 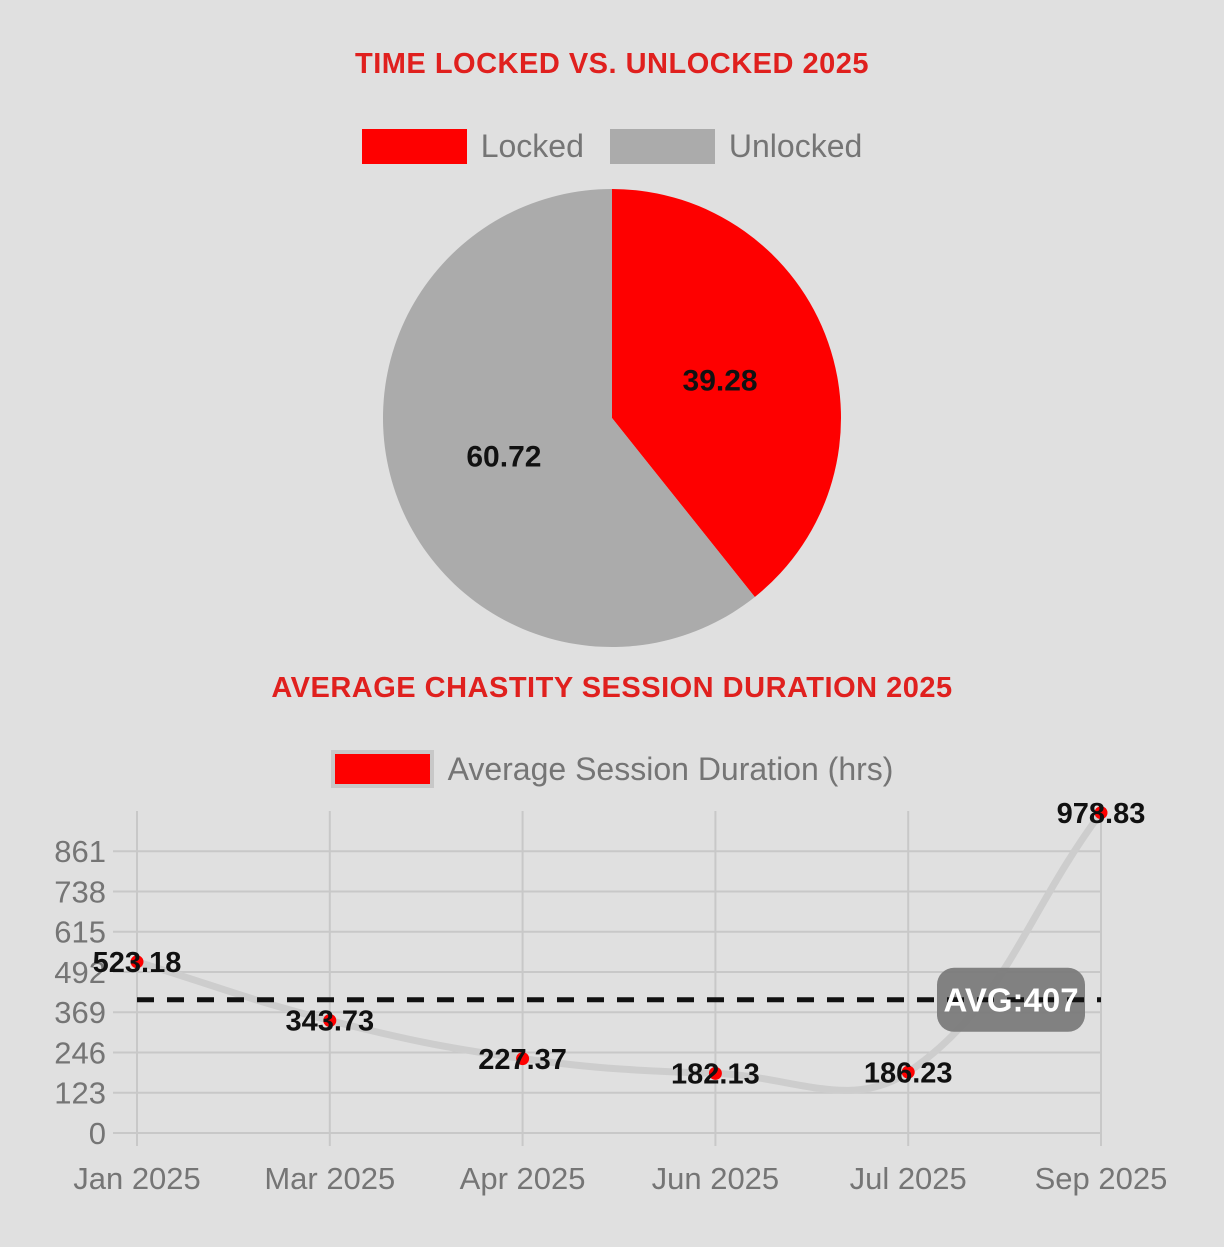 I want to click on y-axis-tick-label: 615, so click(x=80, y=932).